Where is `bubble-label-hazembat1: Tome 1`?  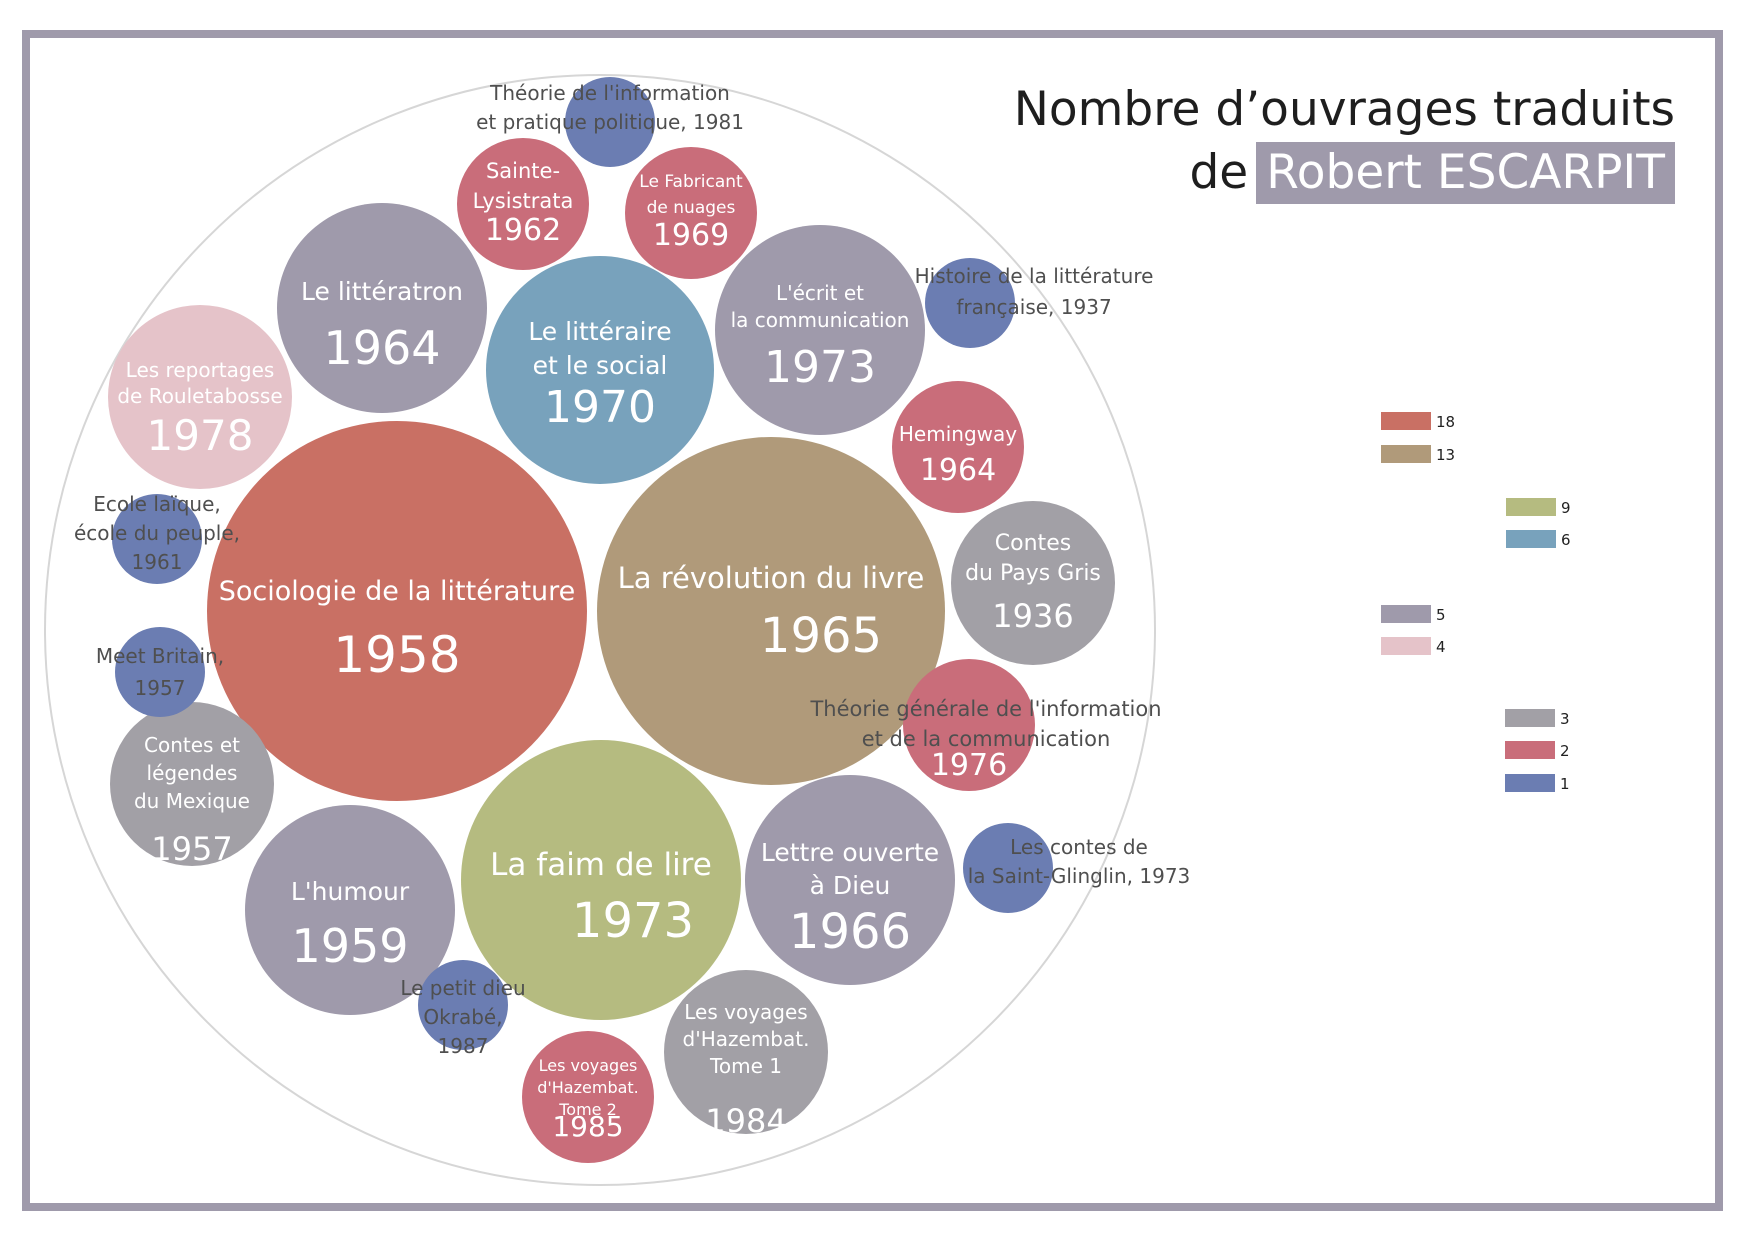 bubble-label-hazembat1: Tome 1 is located at coordinates (745, 1066).